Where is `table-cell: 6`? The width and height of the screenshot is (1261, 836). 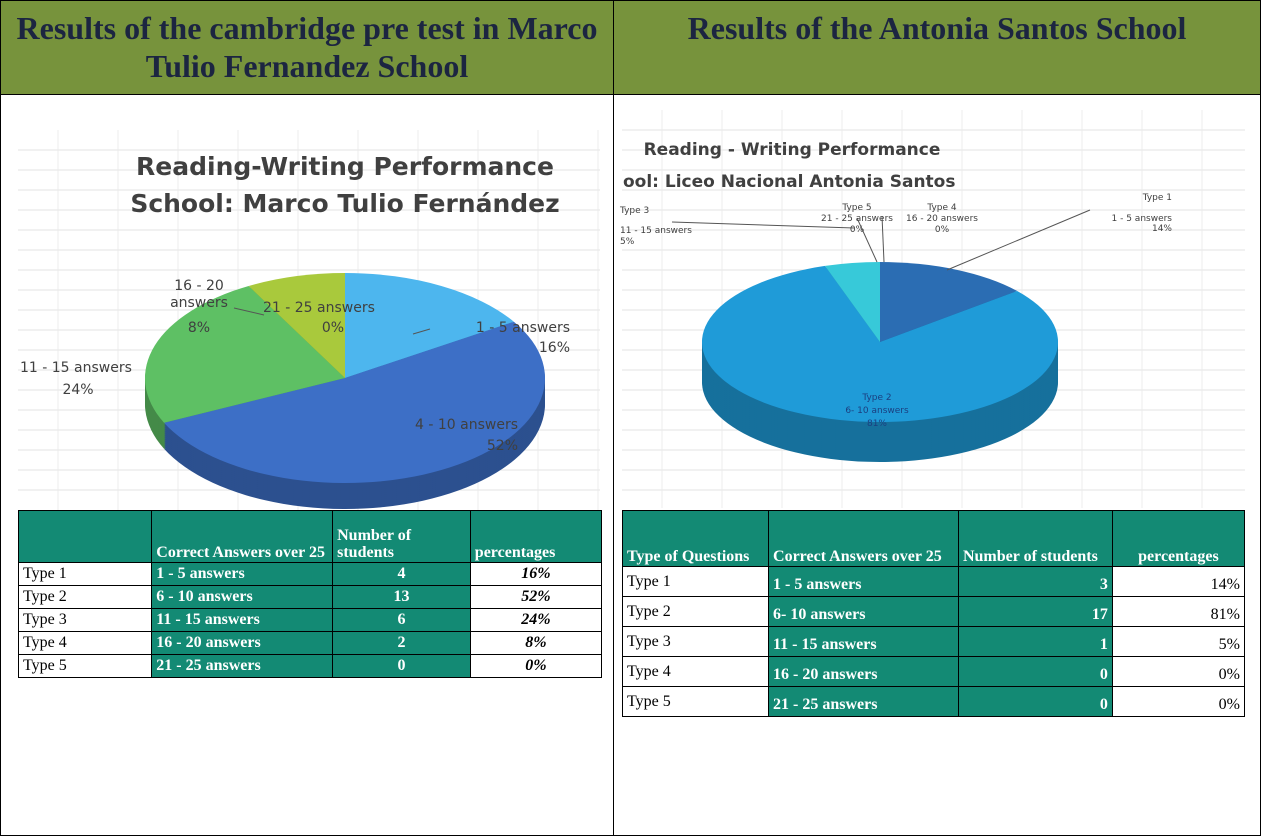 table-cell: 6 is located at coordinates (401, 620).